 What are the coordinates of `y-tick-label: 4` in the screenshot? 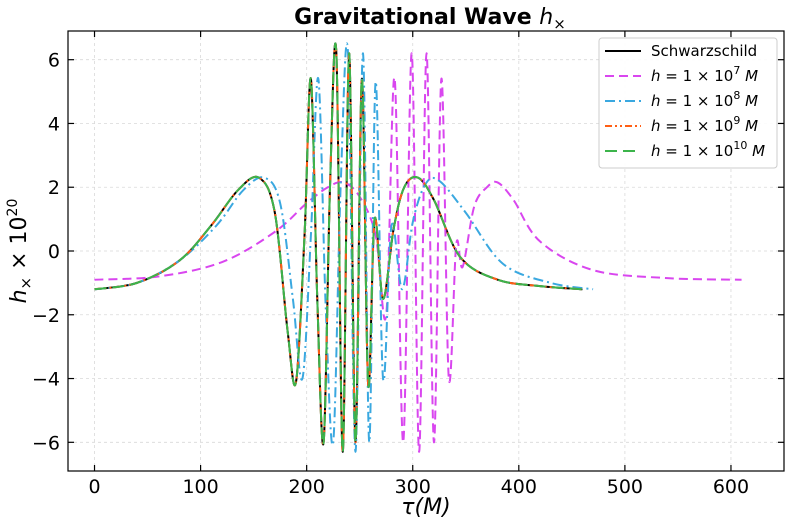 It's located at (54, 124).